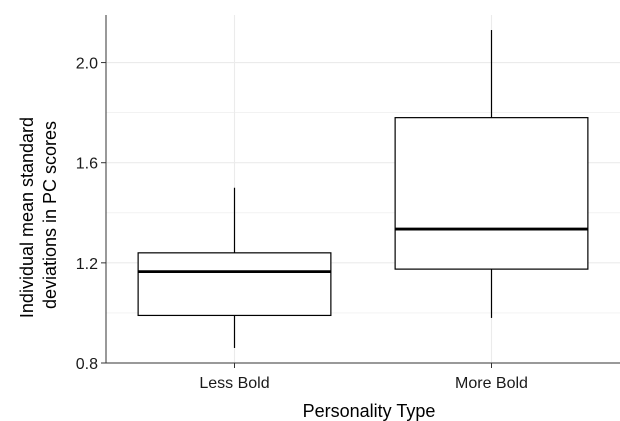  Describe the element at coordinates (50, 215) in the screenshot. I see `y-axis-title-line-2: deviations in PC scores` at that location.